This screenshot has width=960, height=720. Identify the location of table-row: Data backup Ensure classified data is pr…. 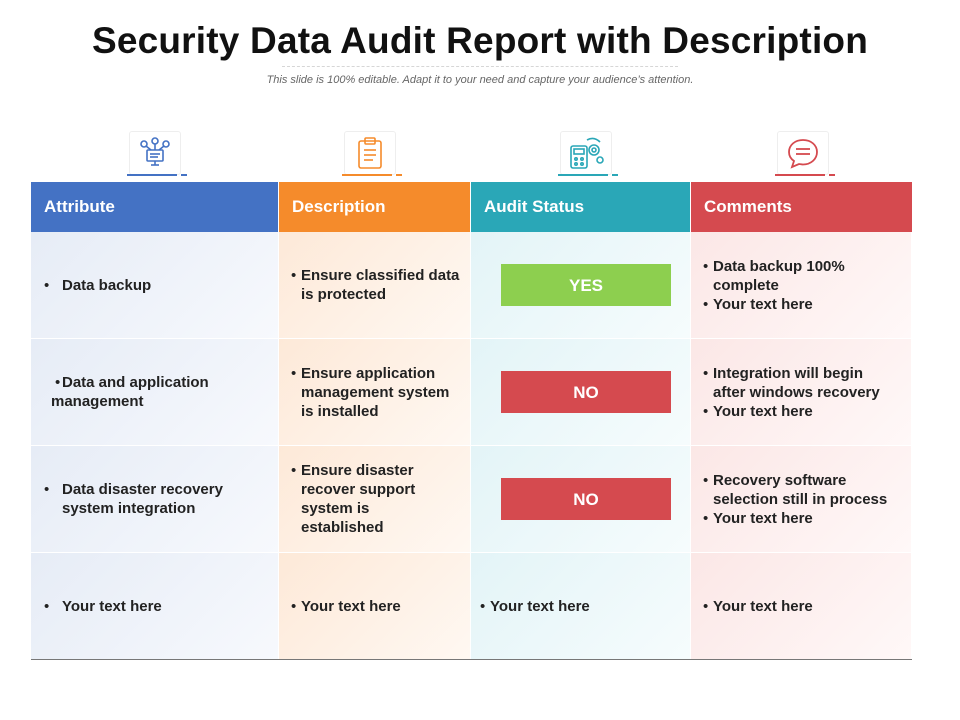
(471, 285).